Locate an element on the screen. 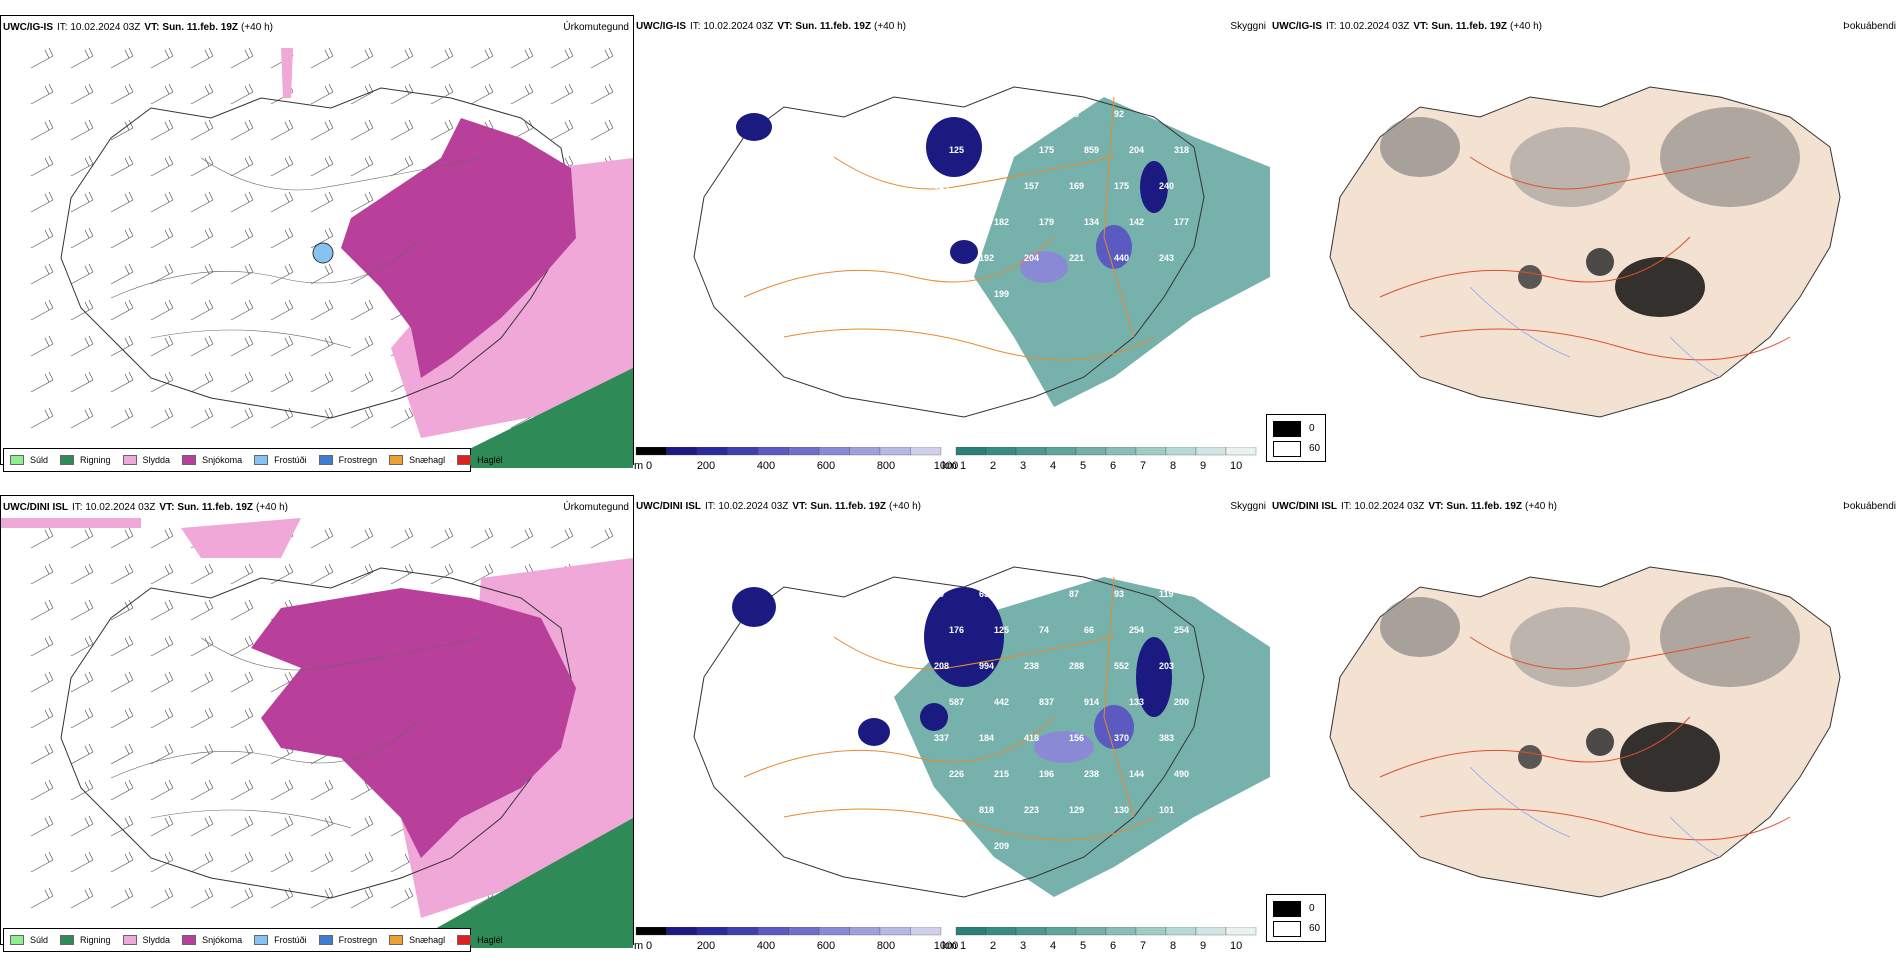  legend-label: Súld is located at coordinates (39, 460).